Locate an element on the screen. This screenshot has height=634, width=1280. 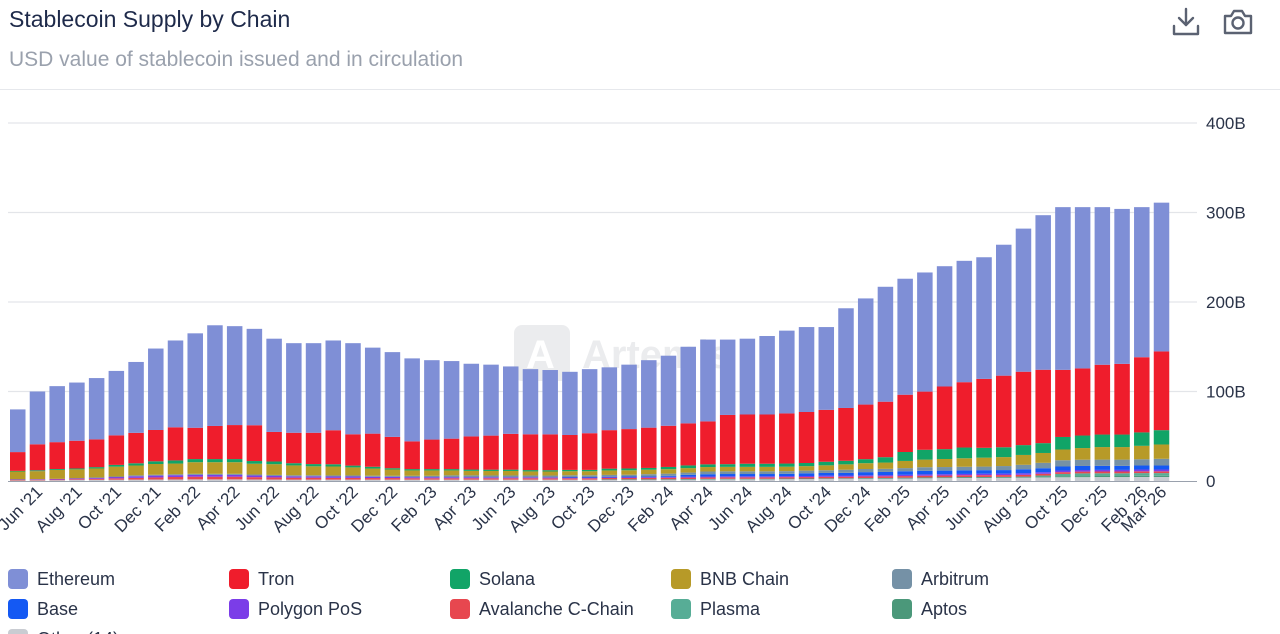
camera-icon is located at coordinates (1238, 22).